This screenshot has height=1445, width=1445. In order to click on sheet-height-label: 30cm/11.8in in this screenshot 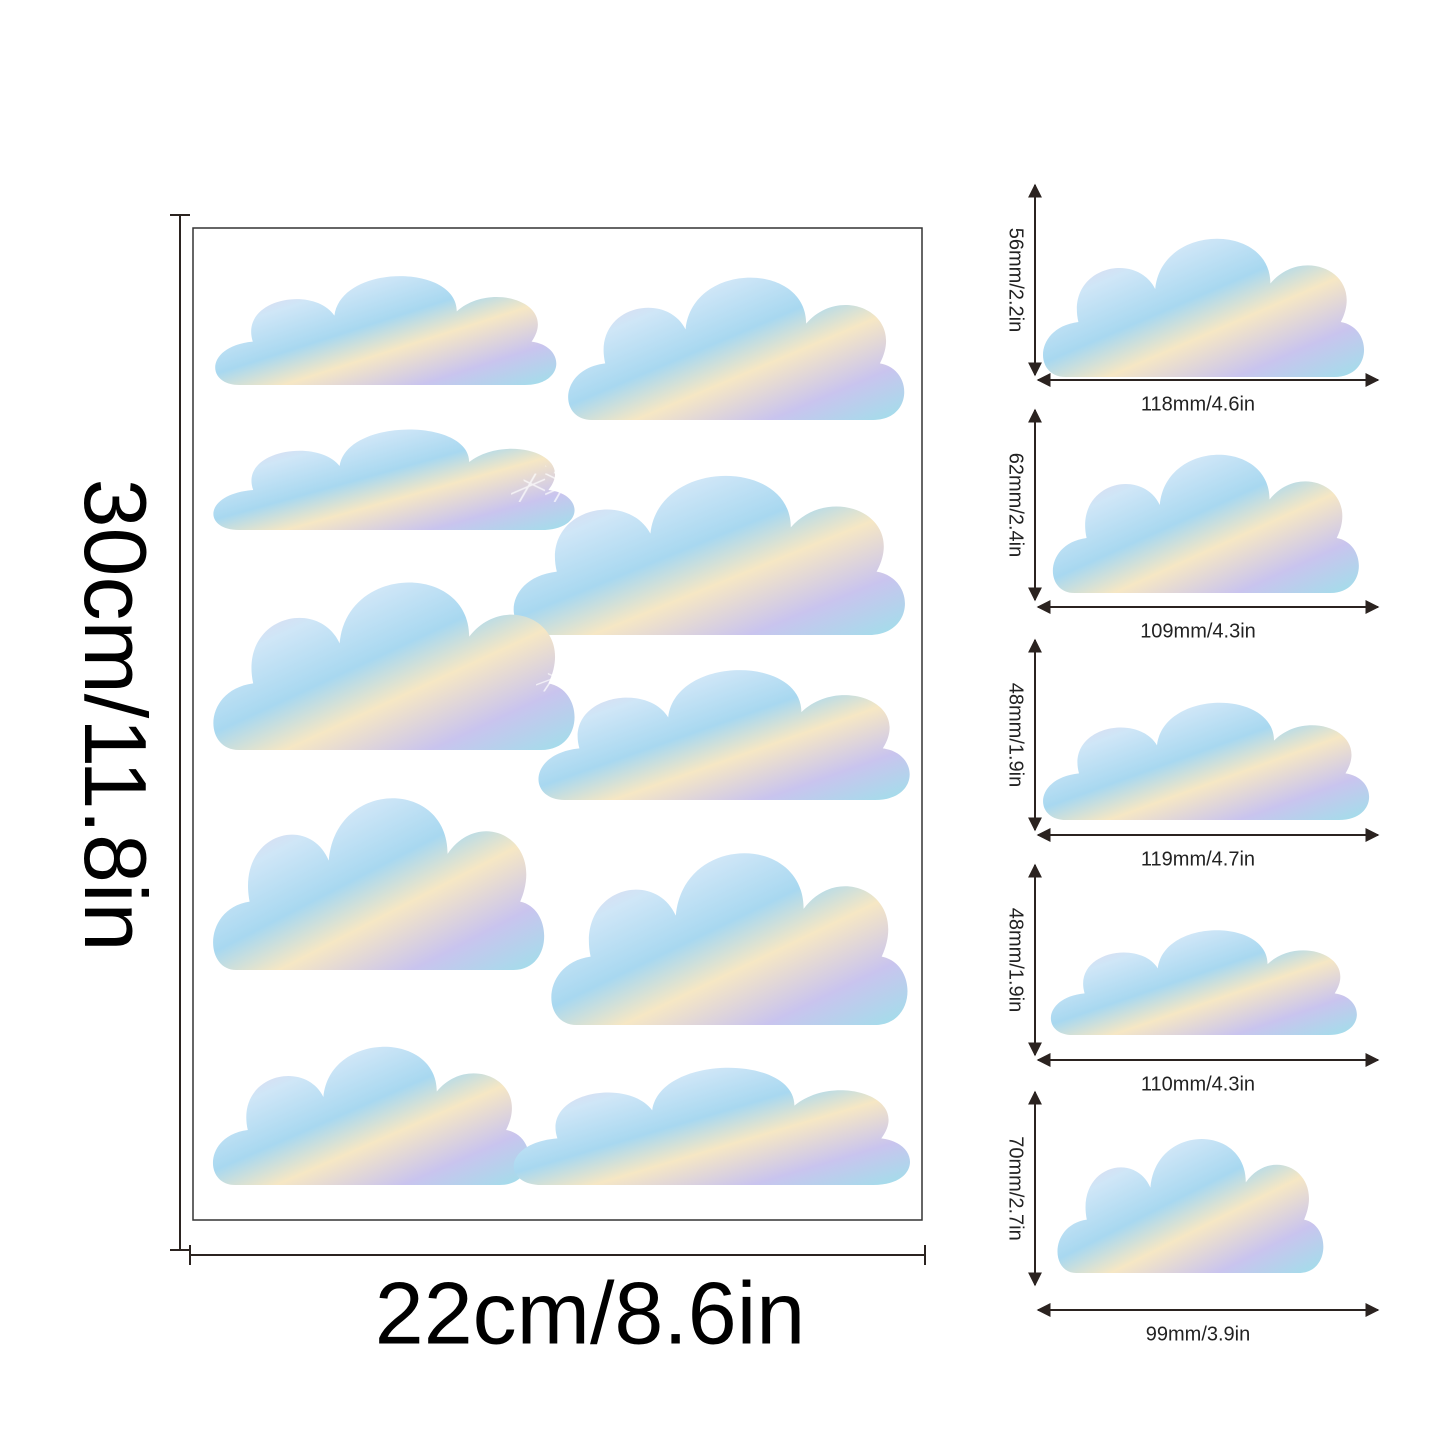, I will do `click(115, 715)`.